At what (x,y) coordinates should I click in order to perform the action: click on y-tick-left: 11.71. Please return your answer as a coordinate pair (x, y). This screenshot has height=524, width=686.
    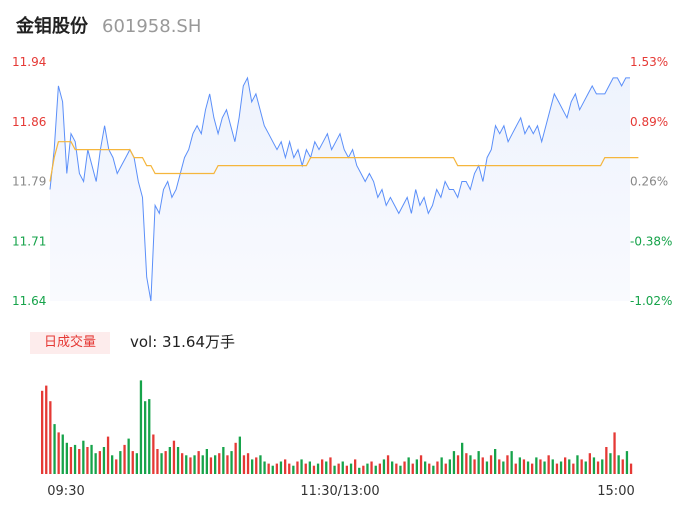
    Looking at the image, I should click on (29, 241).